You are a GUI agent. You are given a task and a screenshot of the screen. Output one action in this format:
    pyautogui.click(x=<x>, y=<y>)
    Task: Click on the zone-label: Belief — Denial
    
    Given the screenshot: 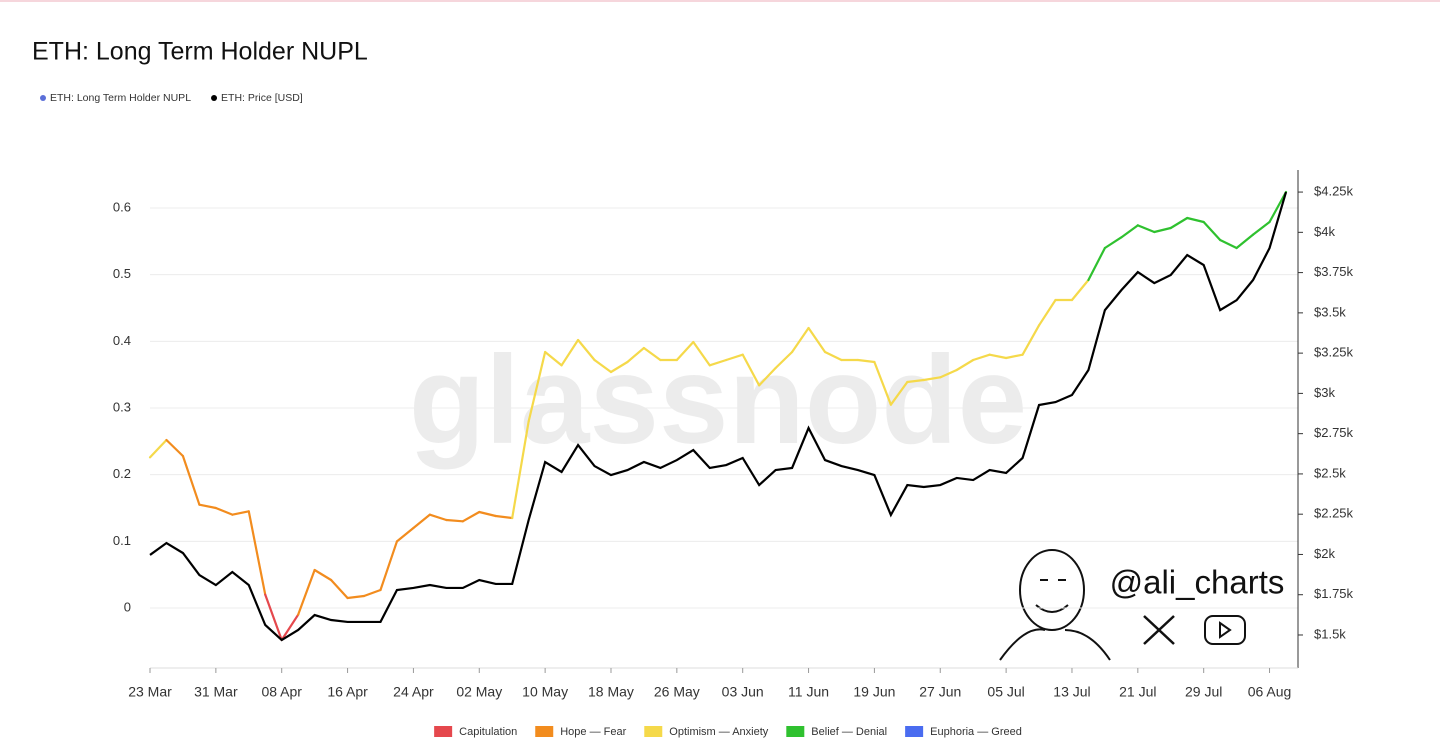 What is the action you would take?
    pyautogui.click(x=849, y=732)
    